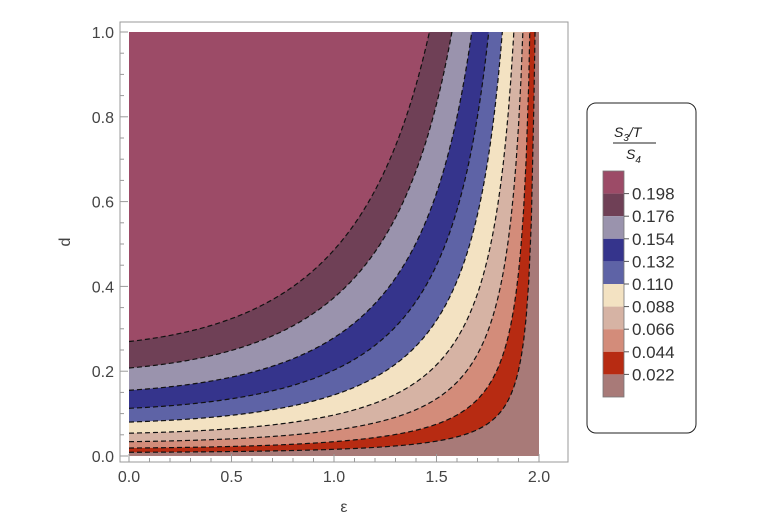  What do you see at coordinates (129, 477) in the screenshot?
I see `x-tick-label: 0.0` at bounding box center [129, 477].